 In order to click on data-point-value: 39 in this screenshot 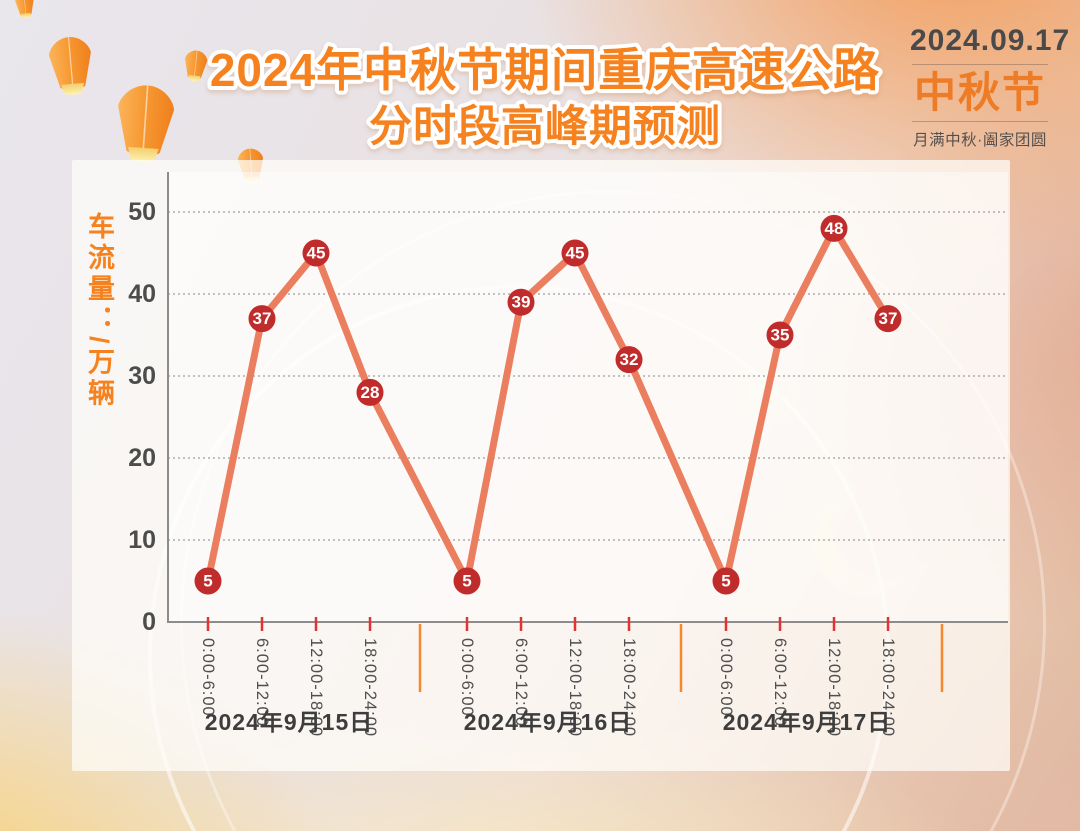, I will do `click(521, 302)`.